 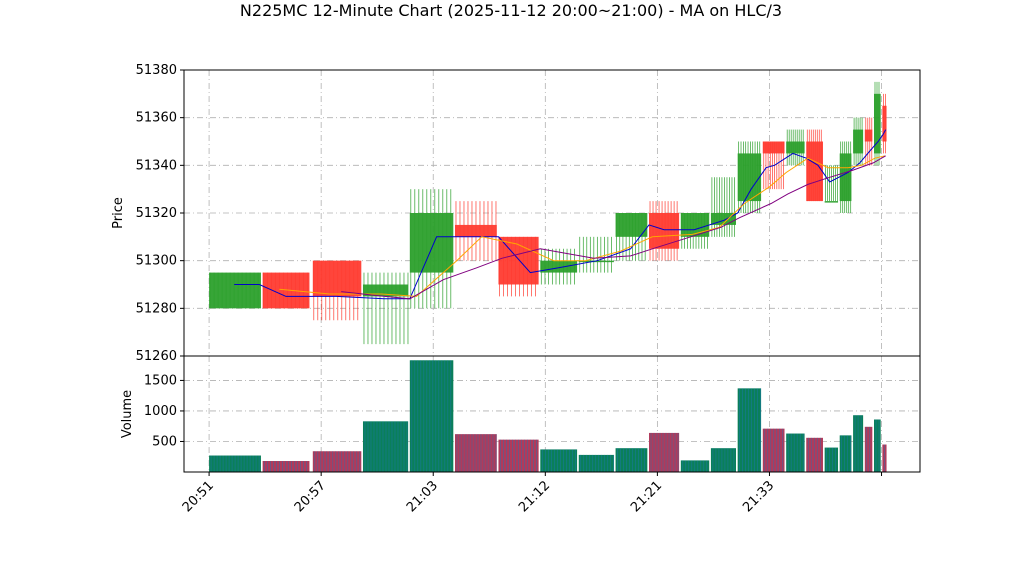 What do you see at coordinates (552, 414) in the screenshot?
I see `volume-frame` at bounding box center [552, 414].